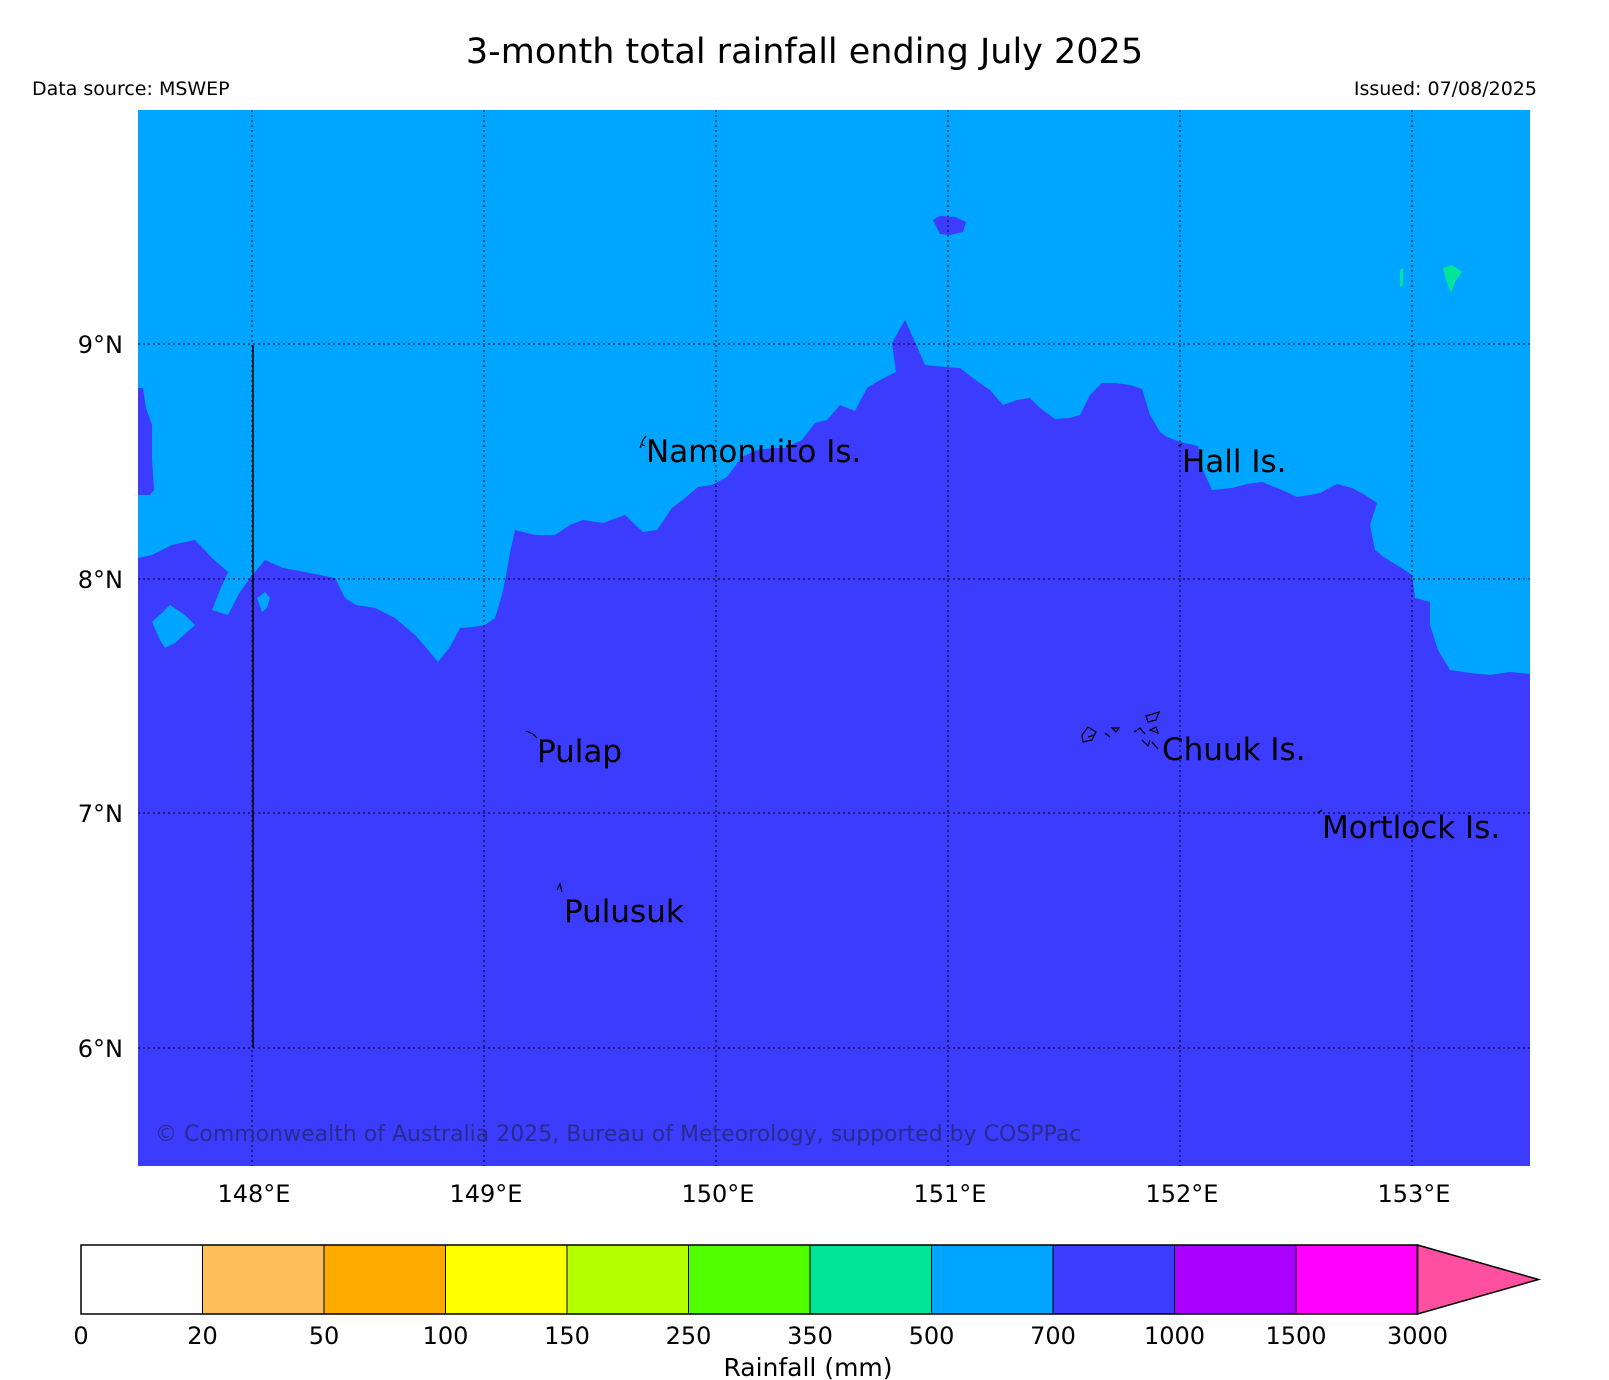  What do you see at coordinates (254, 1194) in the screenshot?
I see `lon-label-148: 148°E` at bounding box center [254, 1194].